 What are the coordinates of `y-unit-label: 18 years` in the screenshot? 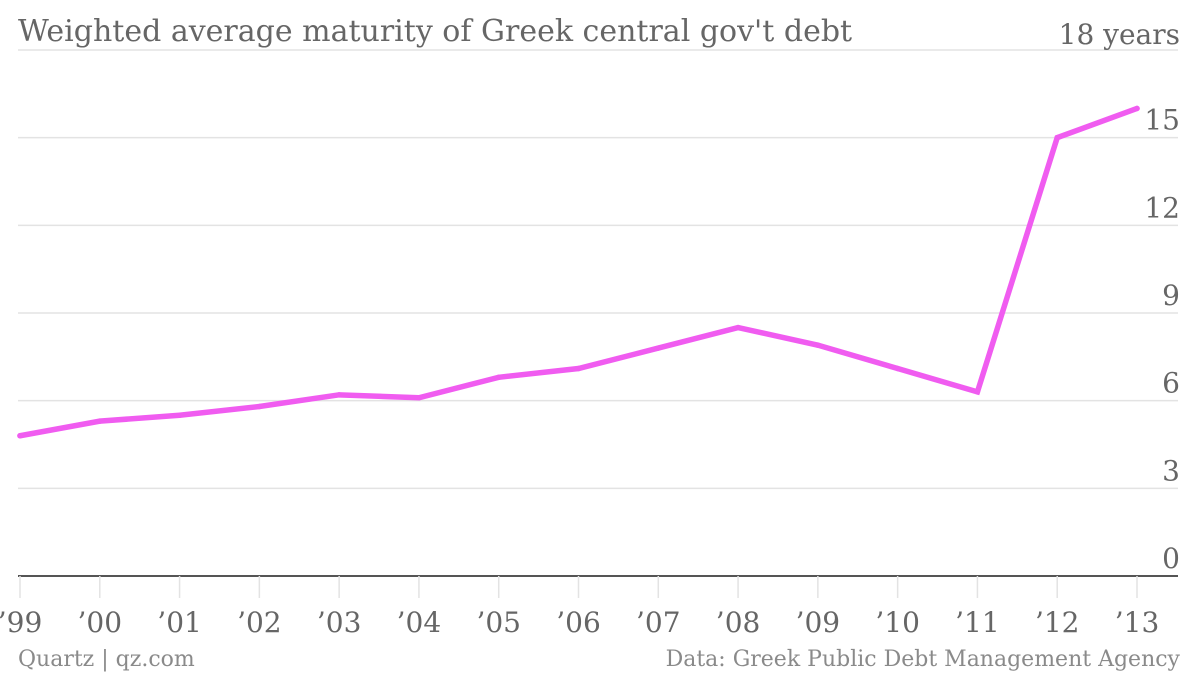 It's located at (1119, 34).